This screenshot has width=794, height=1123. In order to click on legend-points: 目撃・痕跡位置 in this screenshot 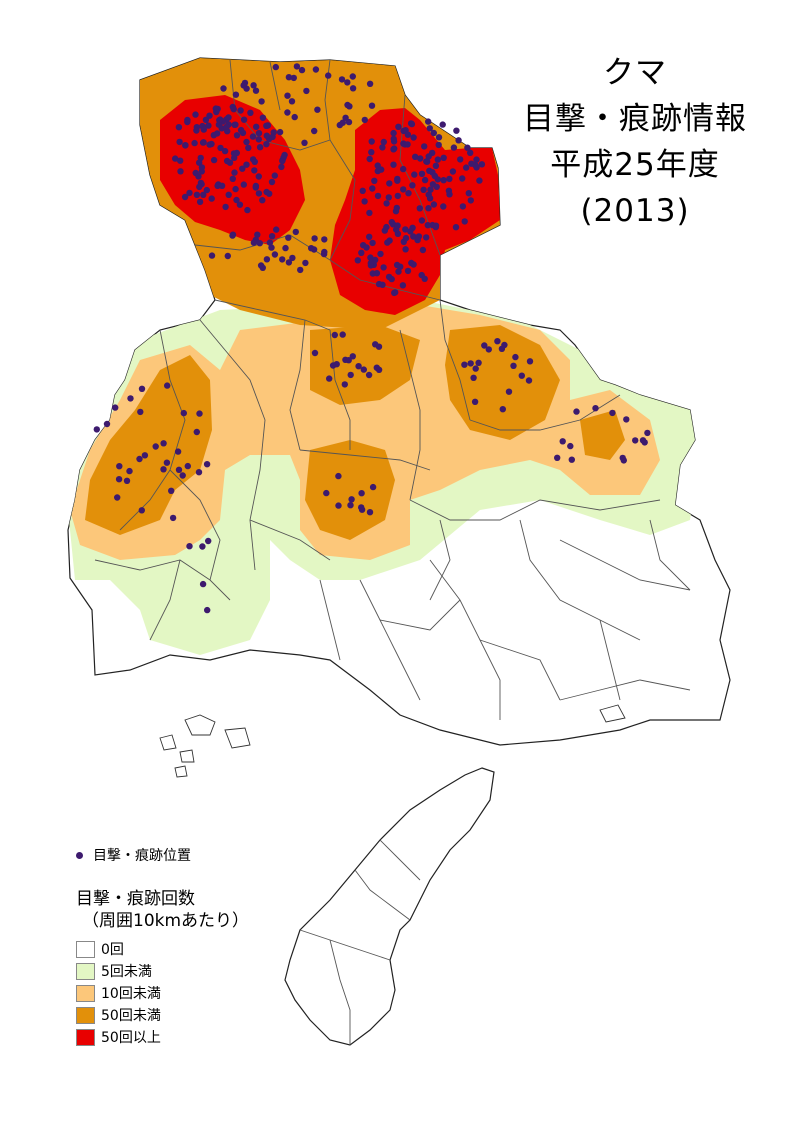, I will do `click(133, 855)`.